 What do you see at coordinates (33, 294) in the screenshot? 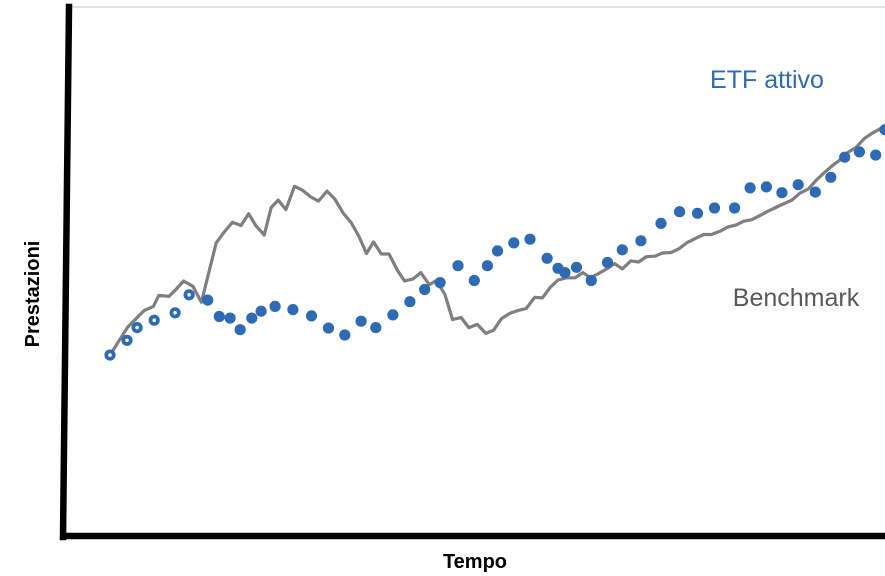
I see `y-axis-title: Prestazioni` at bounding box center [33, 294].